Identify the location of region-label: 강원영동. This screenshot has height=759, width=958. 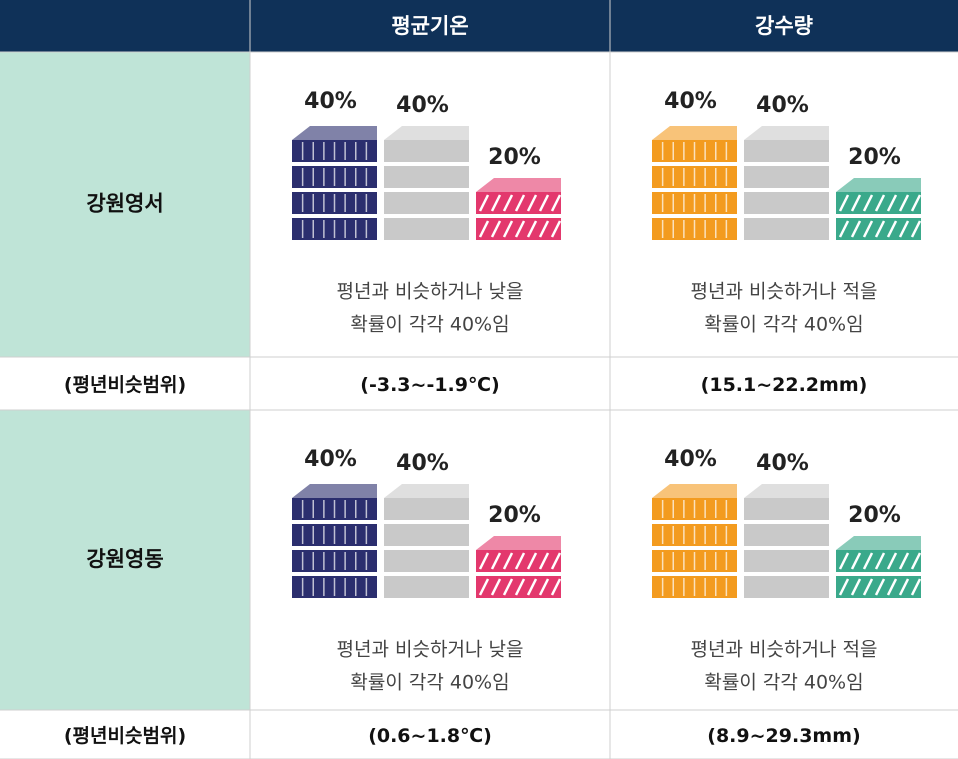
(124, 559).